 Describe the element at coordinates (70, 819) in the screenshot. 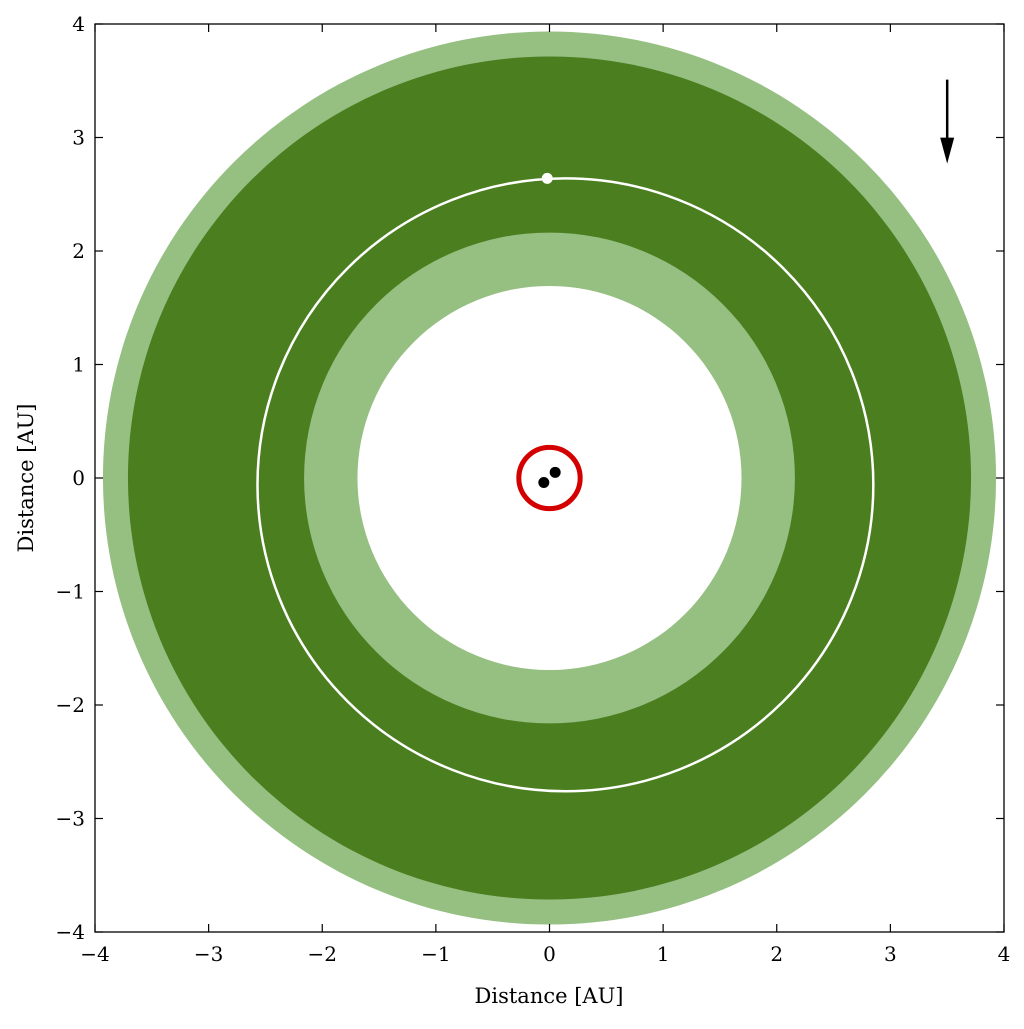

I see `y-tick-label: −3` at that location.